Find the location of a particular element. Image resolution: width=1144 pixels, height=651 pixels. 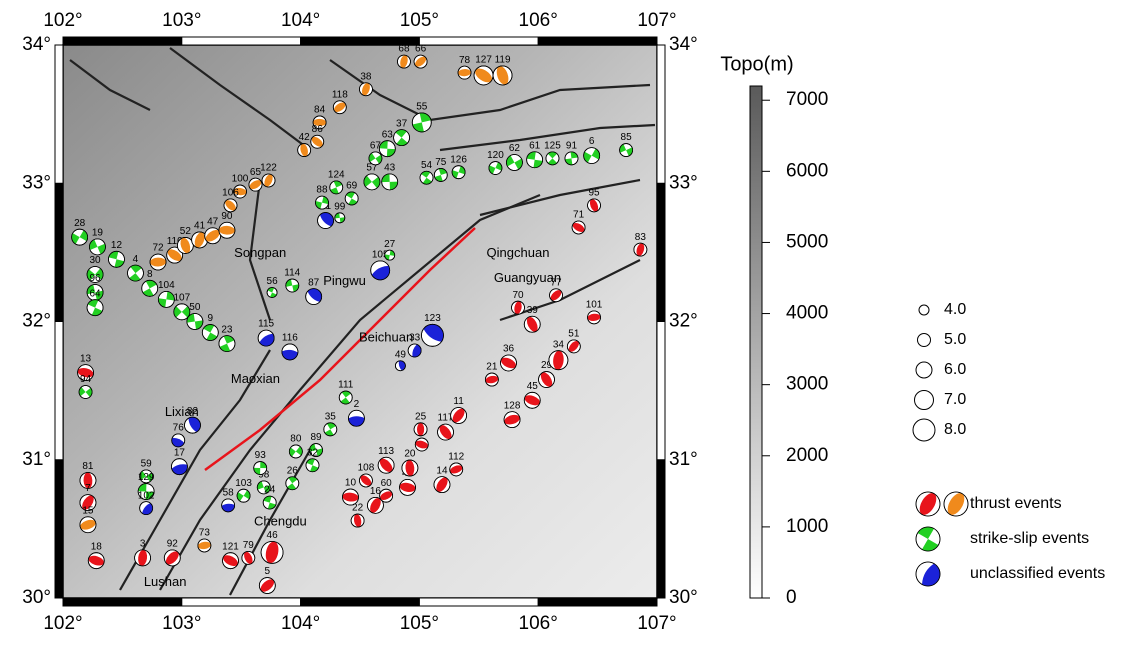

lon-tick-label: 105° is located at coordinates (419, 623).